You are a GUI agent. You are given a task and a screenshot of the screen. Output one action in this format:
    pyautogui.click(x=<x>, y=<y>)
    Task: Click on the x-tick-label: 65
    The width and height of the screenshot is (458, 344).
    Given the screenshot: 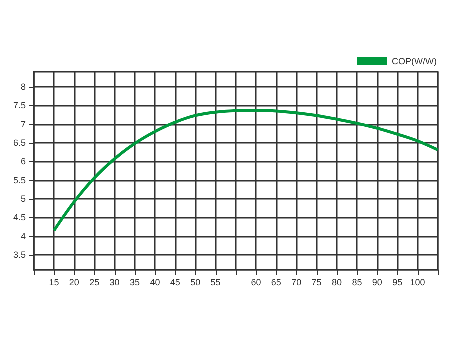 What is the action you would take?
    pyautogui.click(x=276, y=283)
    